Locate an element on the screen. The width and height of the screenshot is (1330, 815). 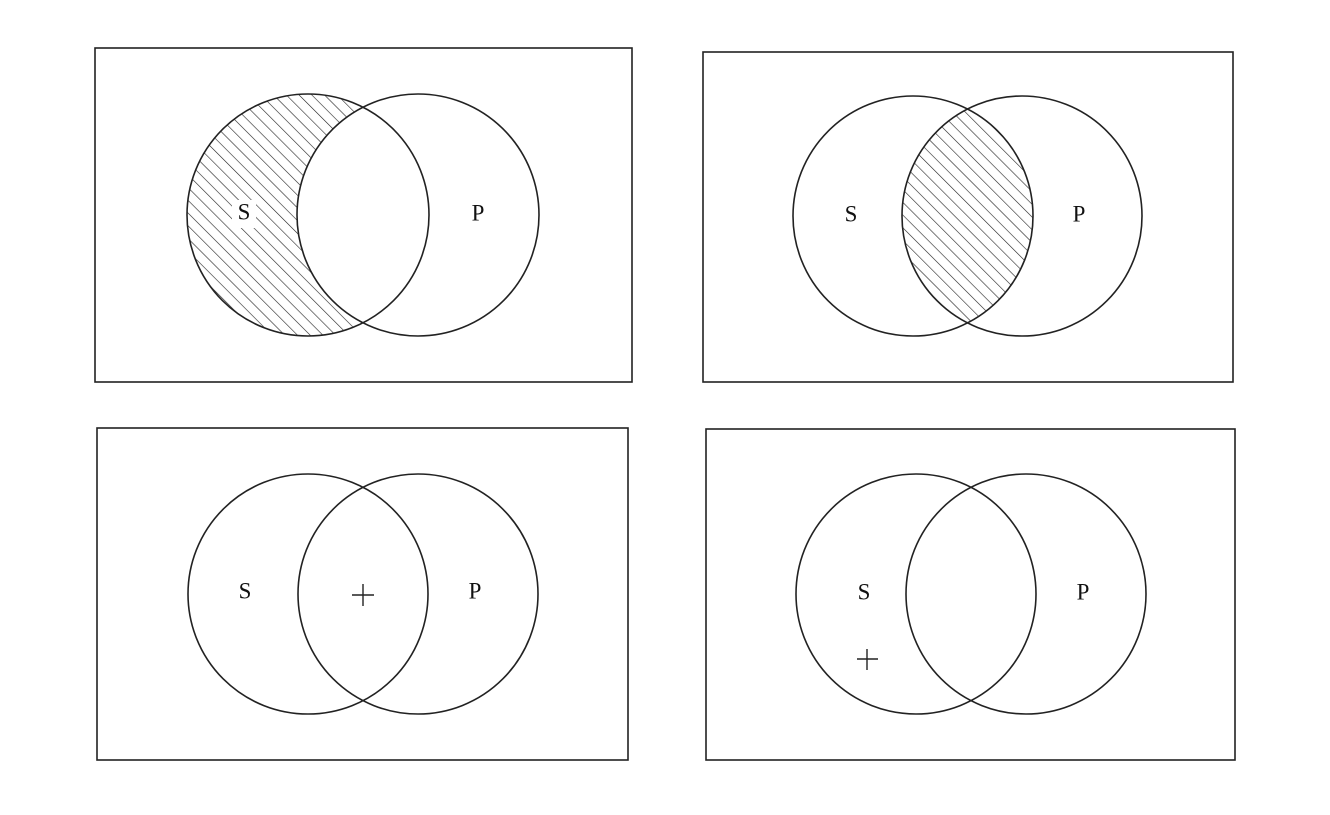
blank-region is located at coordinates (418, 215).